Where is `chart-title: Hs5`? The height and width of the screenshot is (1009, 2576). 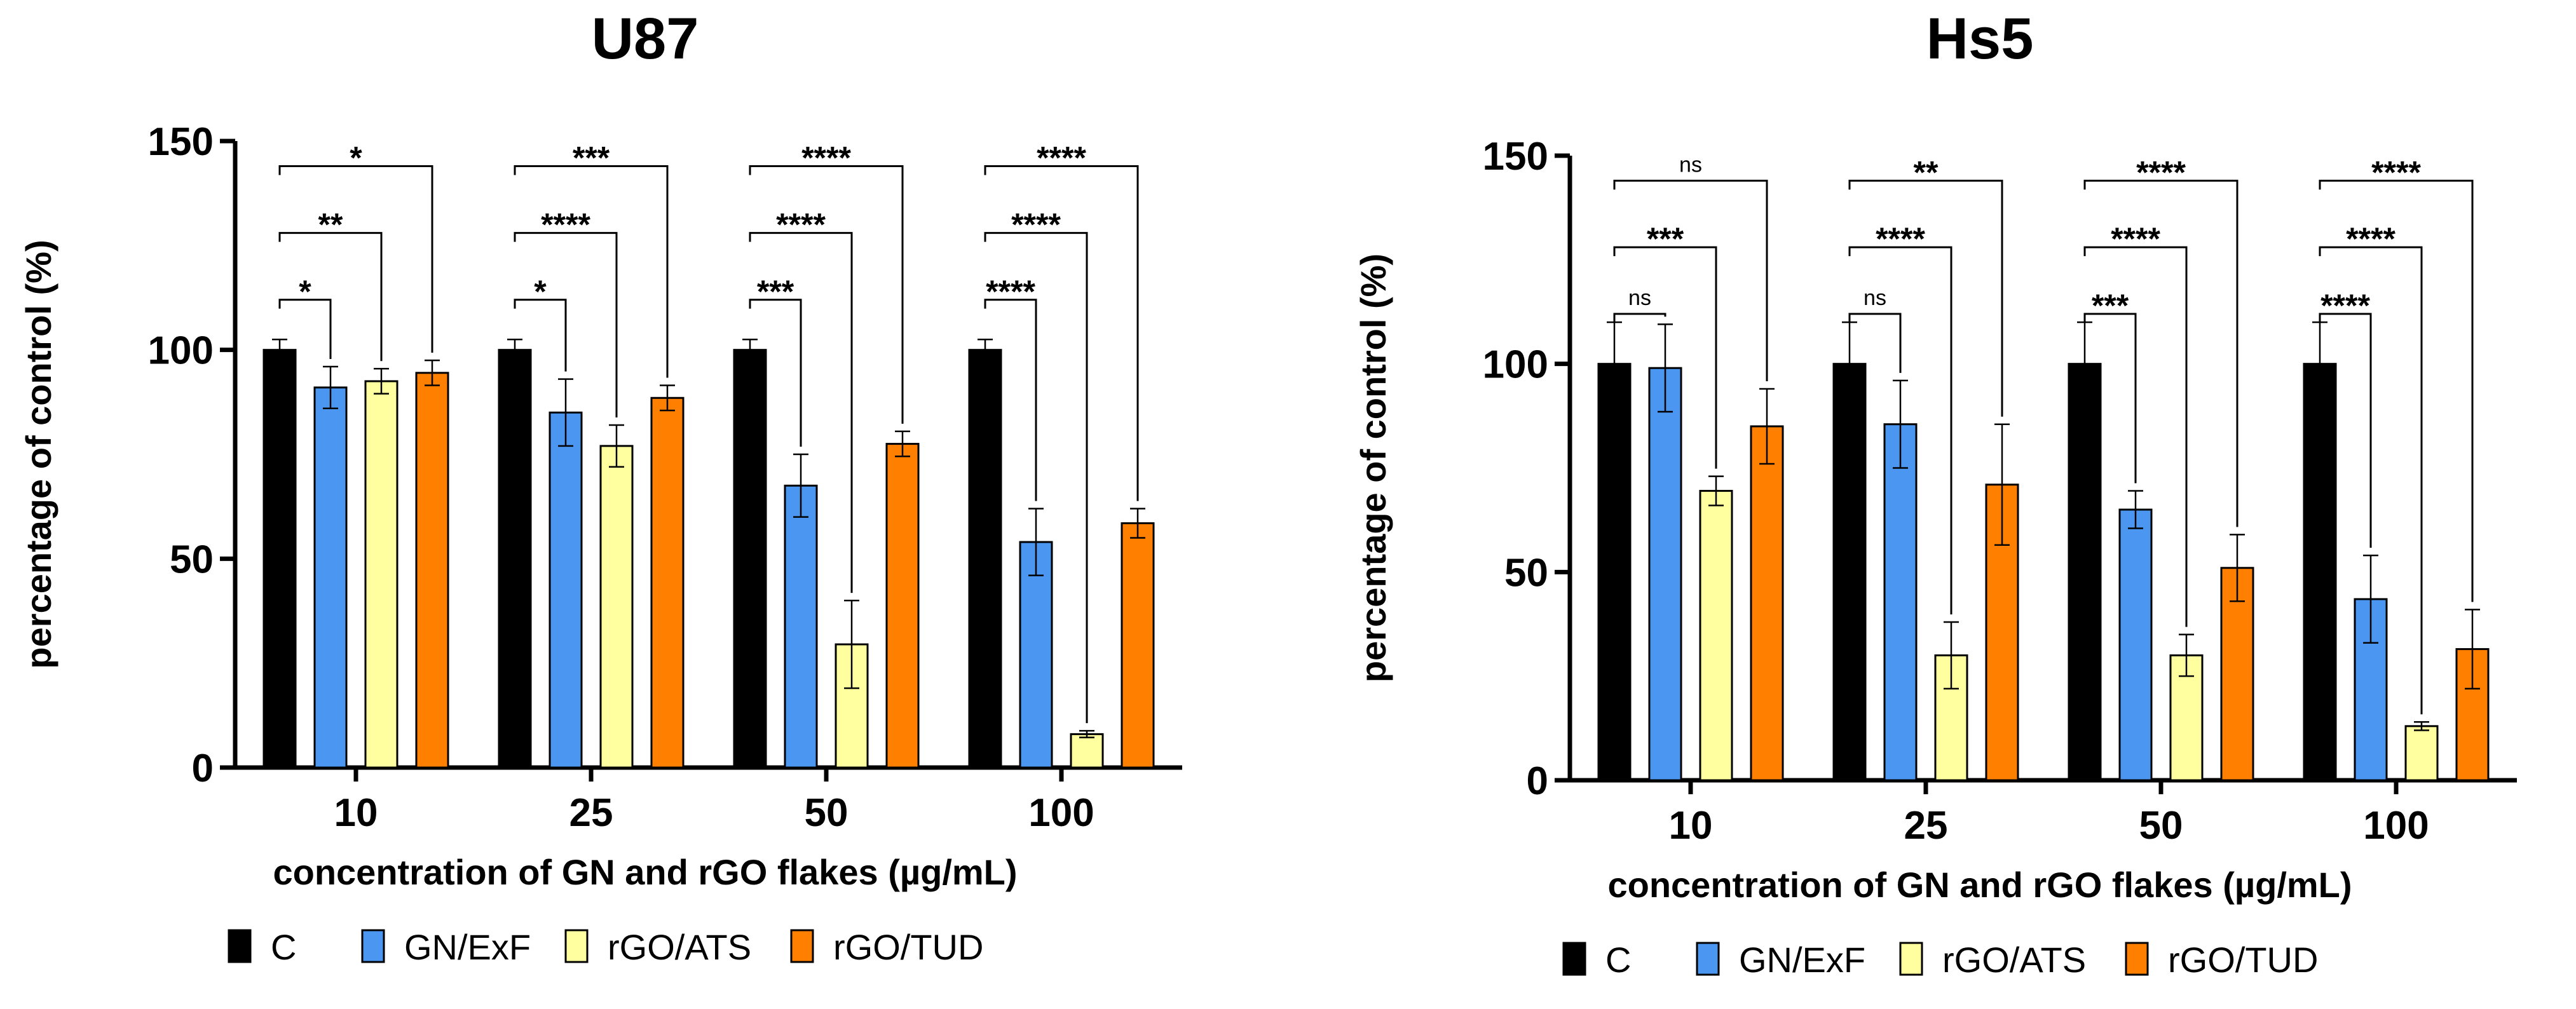
chart-title: Hs5 is located at coordinates (1980, 38).